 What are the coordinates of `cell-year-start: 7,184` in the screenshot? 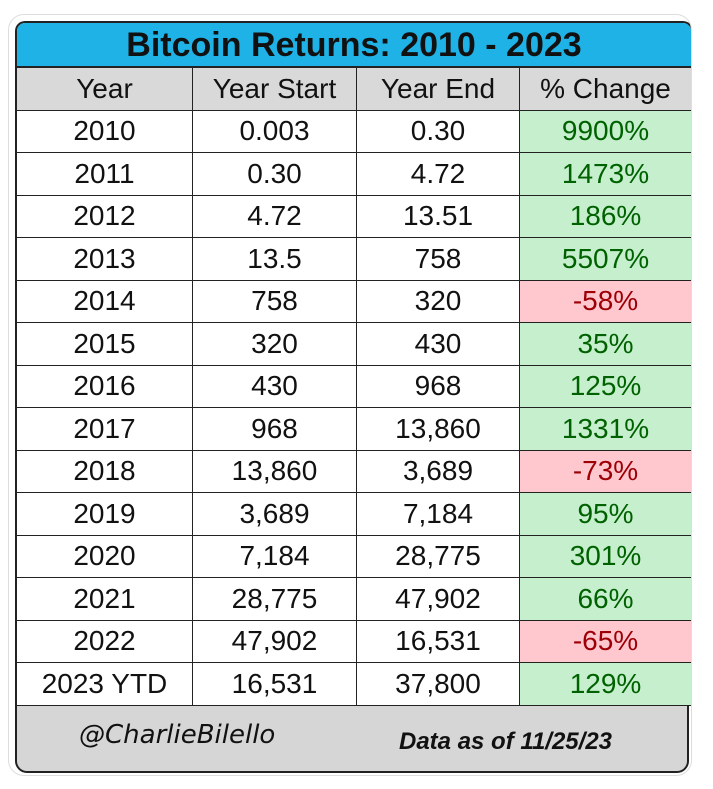 It's located at (275, 556).